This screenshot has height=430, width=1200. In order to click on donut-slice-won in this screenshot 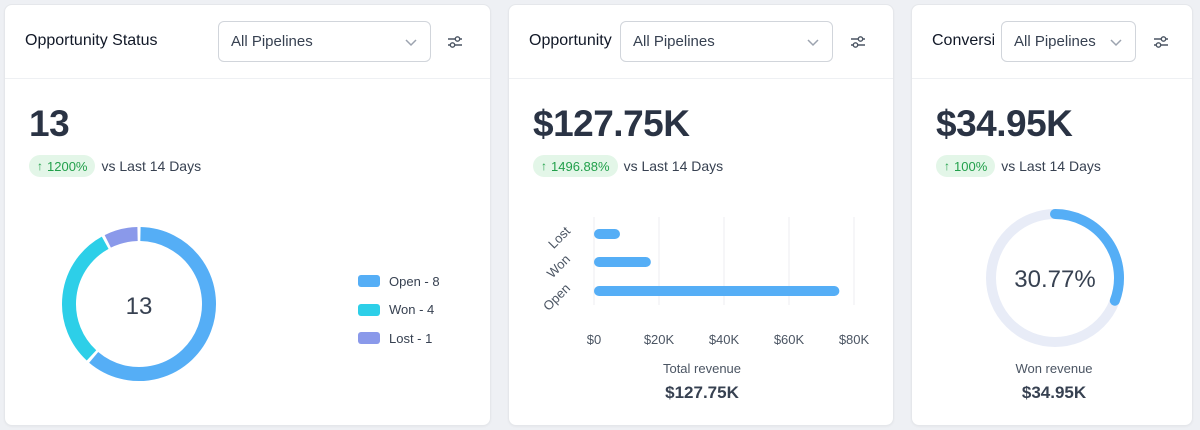, I will do `click(85, 298)`.